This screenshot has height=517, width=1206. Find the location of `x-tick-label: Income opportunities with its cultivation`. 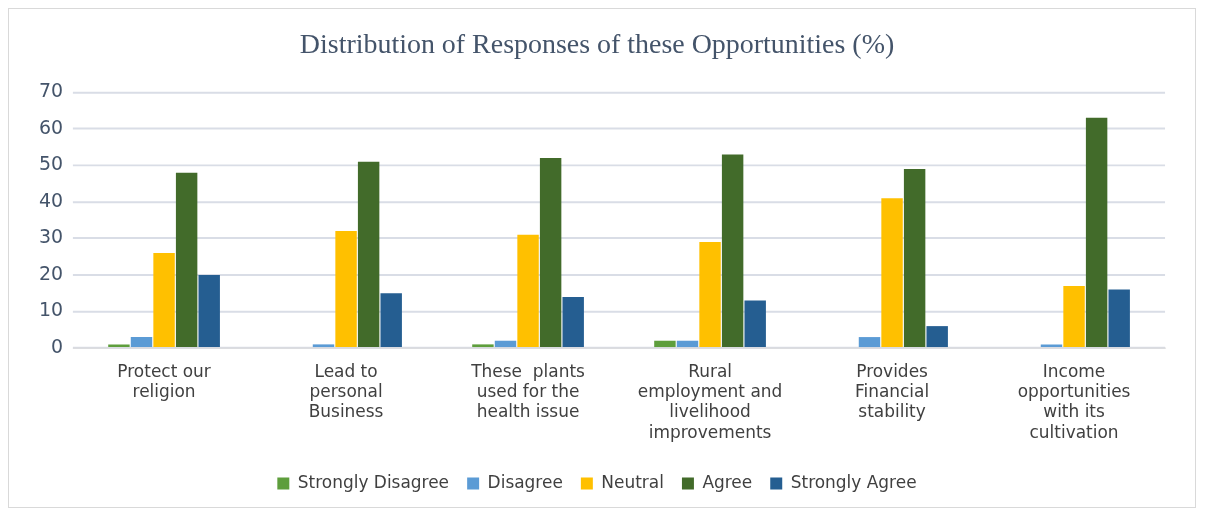

x-tick-label: Income opportunities with its cultivation is located at coordinates (1074, 401).